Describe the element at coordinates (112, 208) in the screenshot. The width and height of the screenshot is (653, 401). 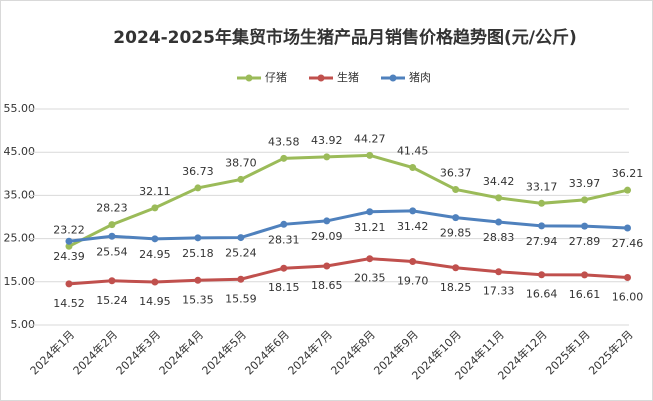
I see `data-label: 28.23` at that location.